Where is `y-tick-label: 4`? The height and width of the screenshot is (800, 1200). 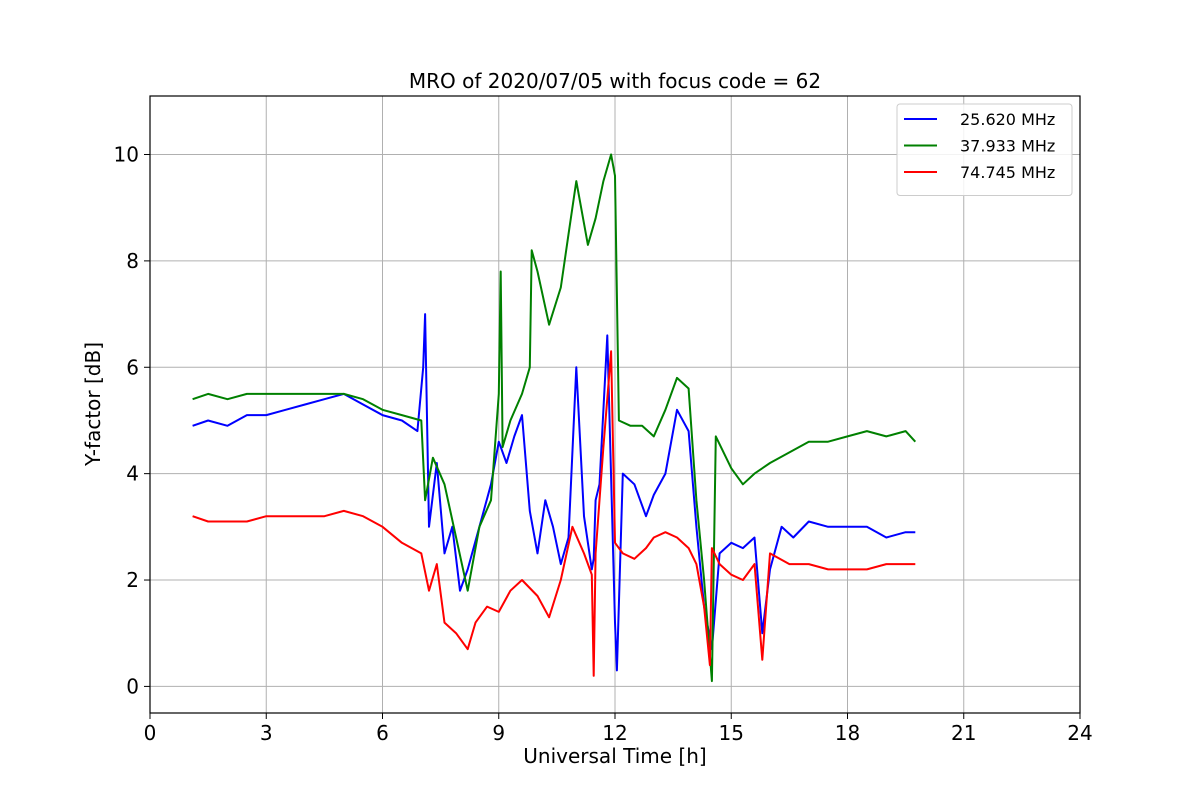 y-tick-label: 4 is located at coordinates (132, 474).